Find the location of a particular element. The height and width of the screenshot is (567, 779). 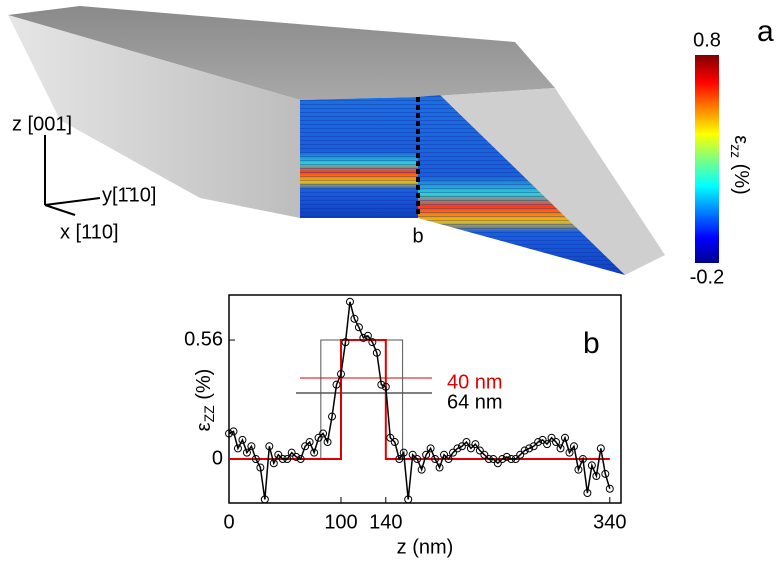

x-tick-label: 140 is located at coordinates (385, 522).